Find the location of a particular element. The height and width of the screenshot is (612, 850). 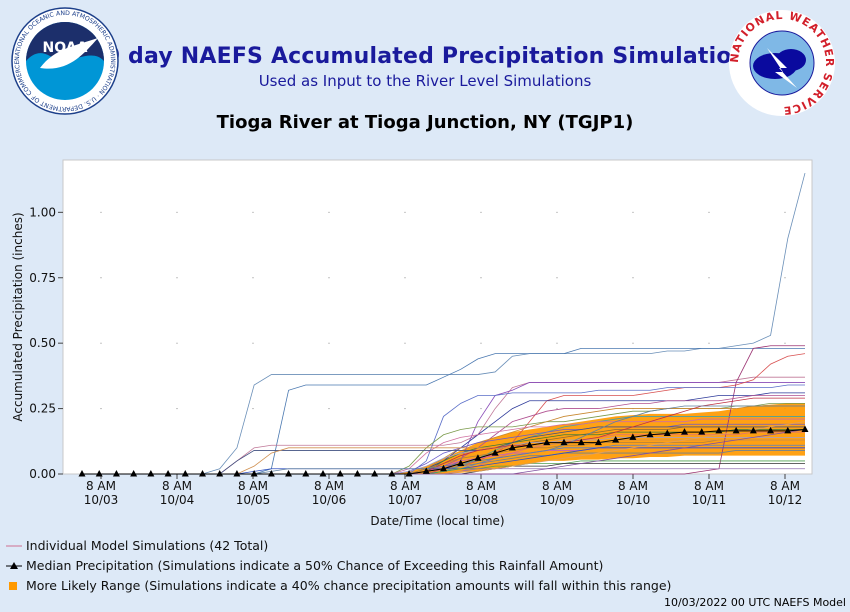

legend-individual: Individual Model Simulations (42 Total) is located at coordinates (137, 545).